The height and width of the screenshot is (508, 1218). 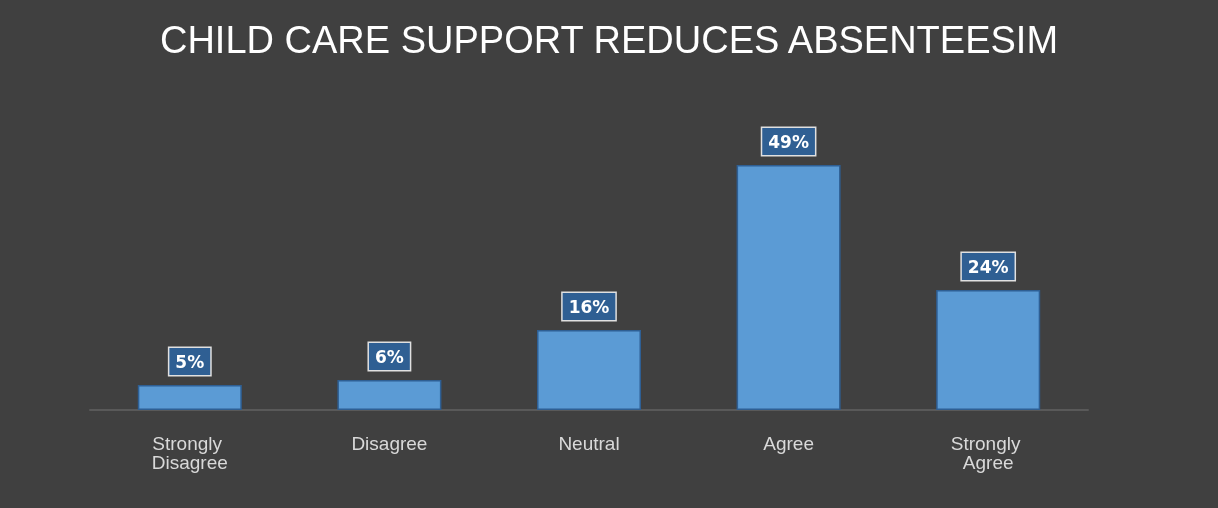 What do you see at coordinates (189, 453) in the screenshot?
I see `x-tick-label: Strongly Disagree` at bounding box center [189, 453].